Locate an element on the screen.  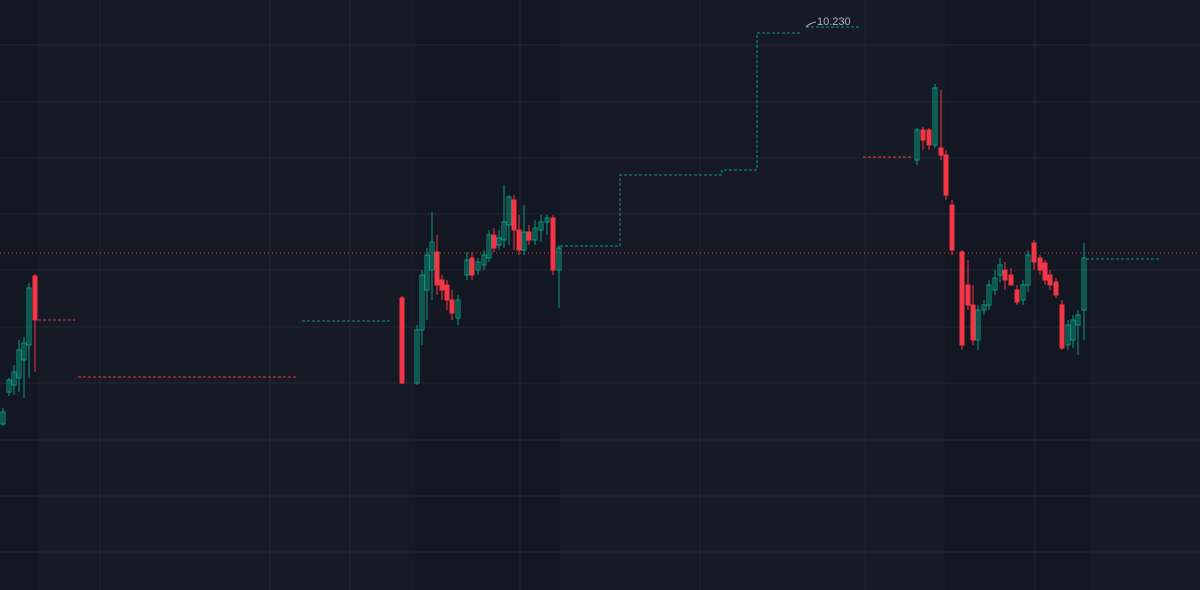
annotation-leader is located at coordinates (811, 24).